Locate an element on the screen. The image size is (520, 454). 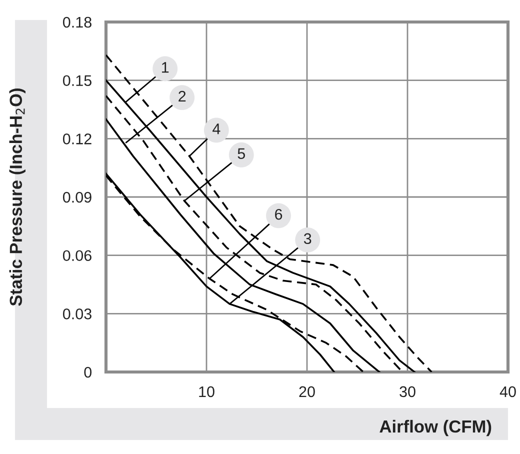
y-tick-label: 0.03 is located at coordinates (77, 314).